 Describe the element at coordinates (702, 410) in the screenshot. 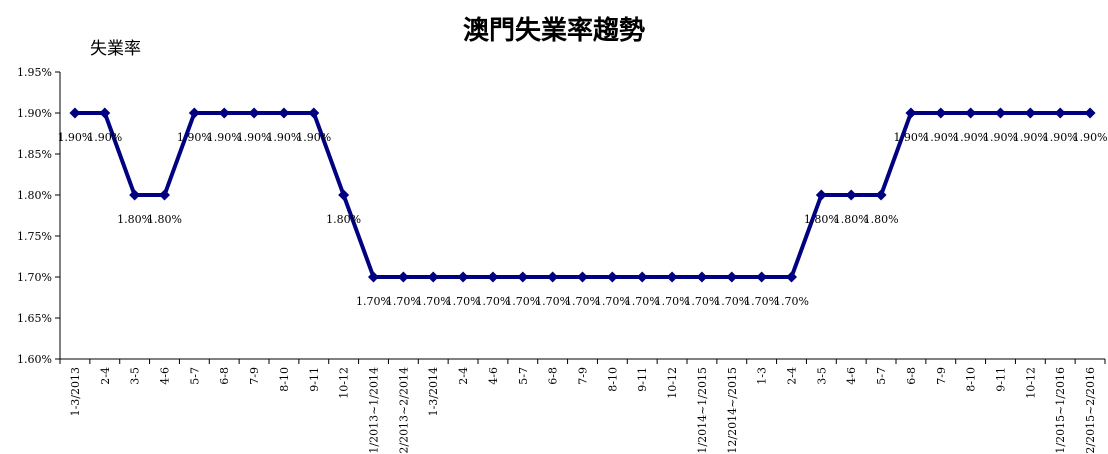

I see `x-tick-label: 11/2014~1/2015` at that location.